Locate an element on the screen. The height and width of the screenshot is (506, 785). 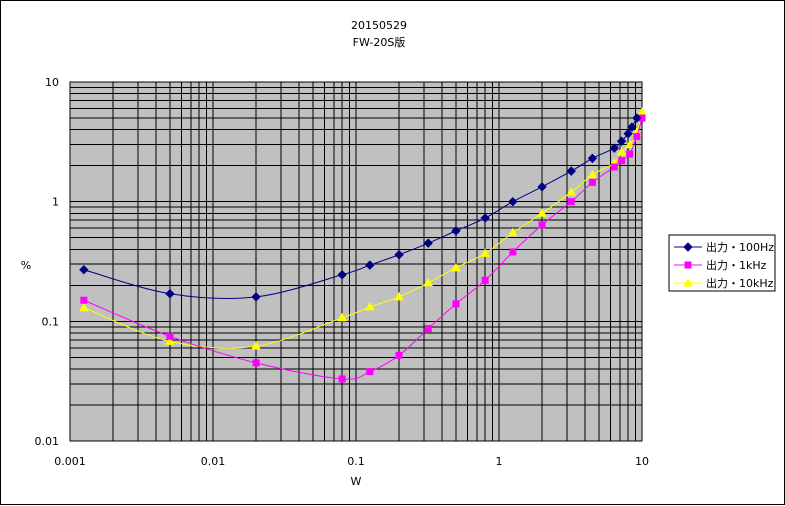
x-tick-label: 1 is located at coordinates (499, 461).